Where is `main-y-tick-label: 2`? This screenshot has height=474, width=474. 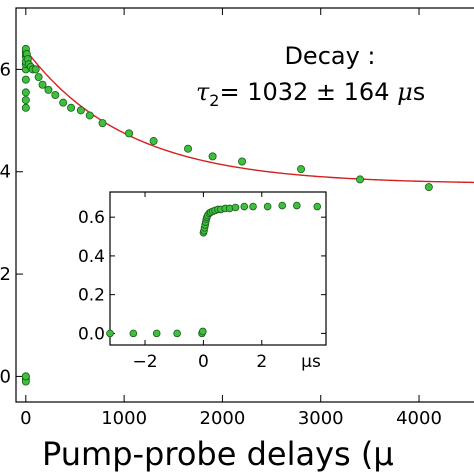 main-y-tick-label: 2 is located at coordinates (5, 274).